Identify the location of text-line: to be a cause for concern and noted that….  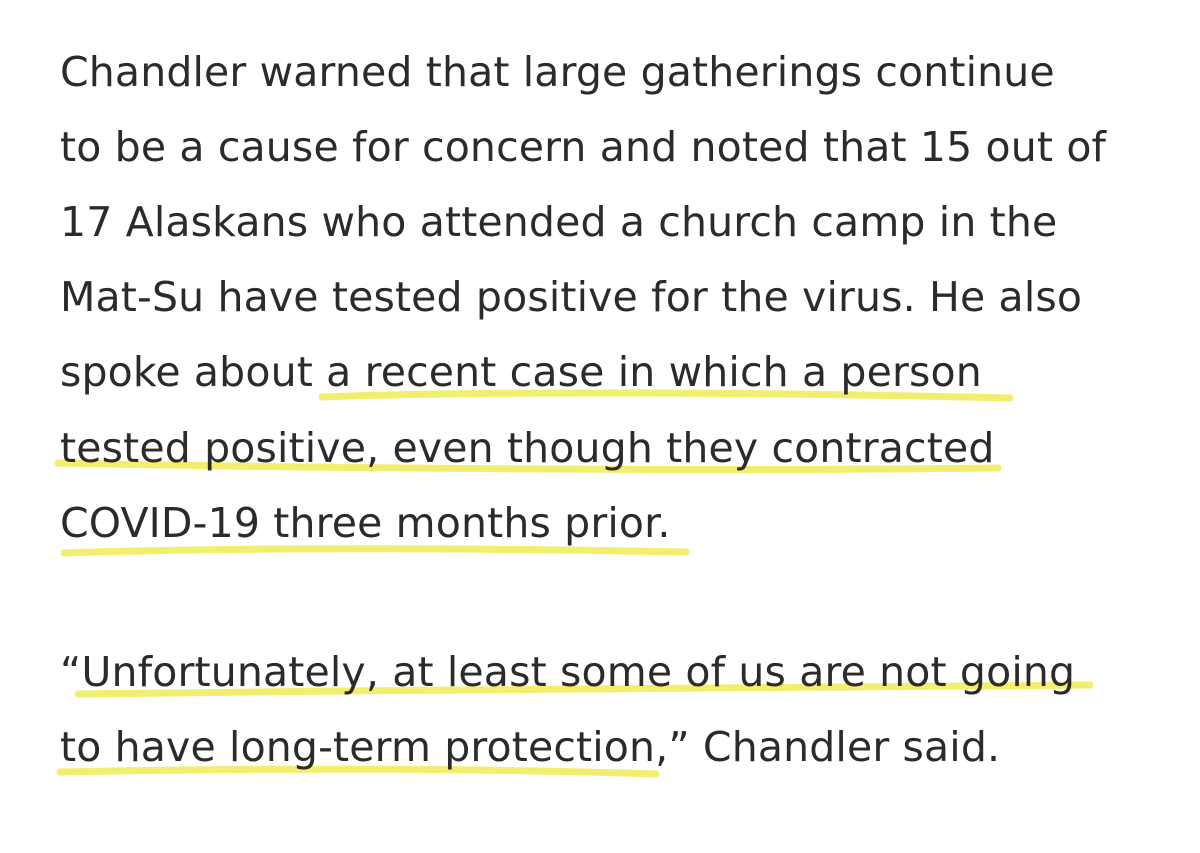
(583, 147).